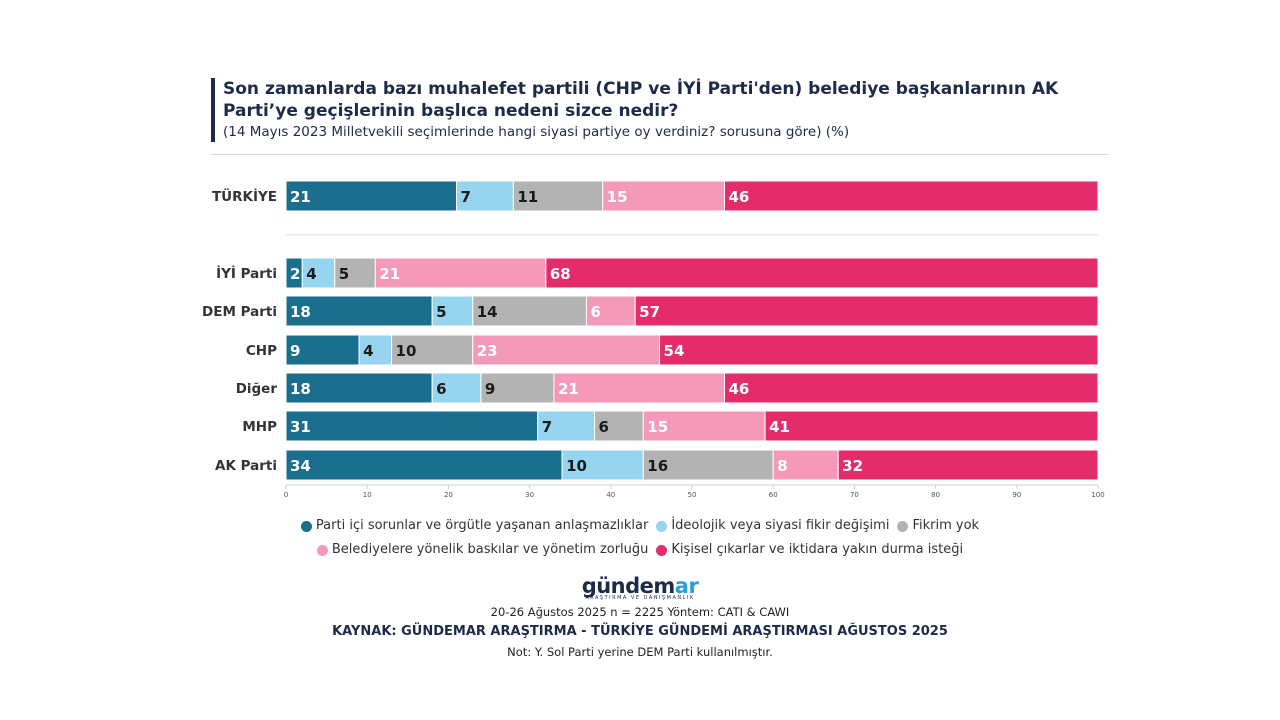 The image size is (1280, 720). Describe the element at coordinates (487, 312) in the screenshot. I see `data-label: 14` at that location.